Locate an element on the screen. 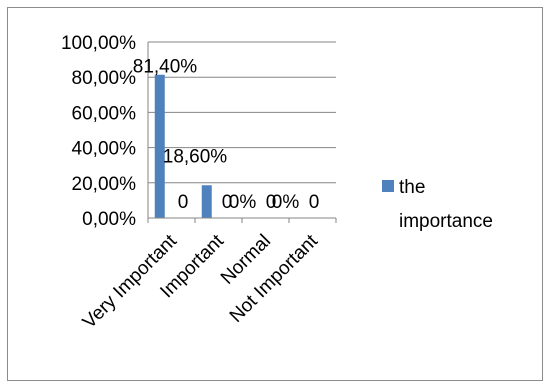 The height and width of the screenshot is (389, 551). y-tick-label: 40,00% is located at coordinates (104, 149).